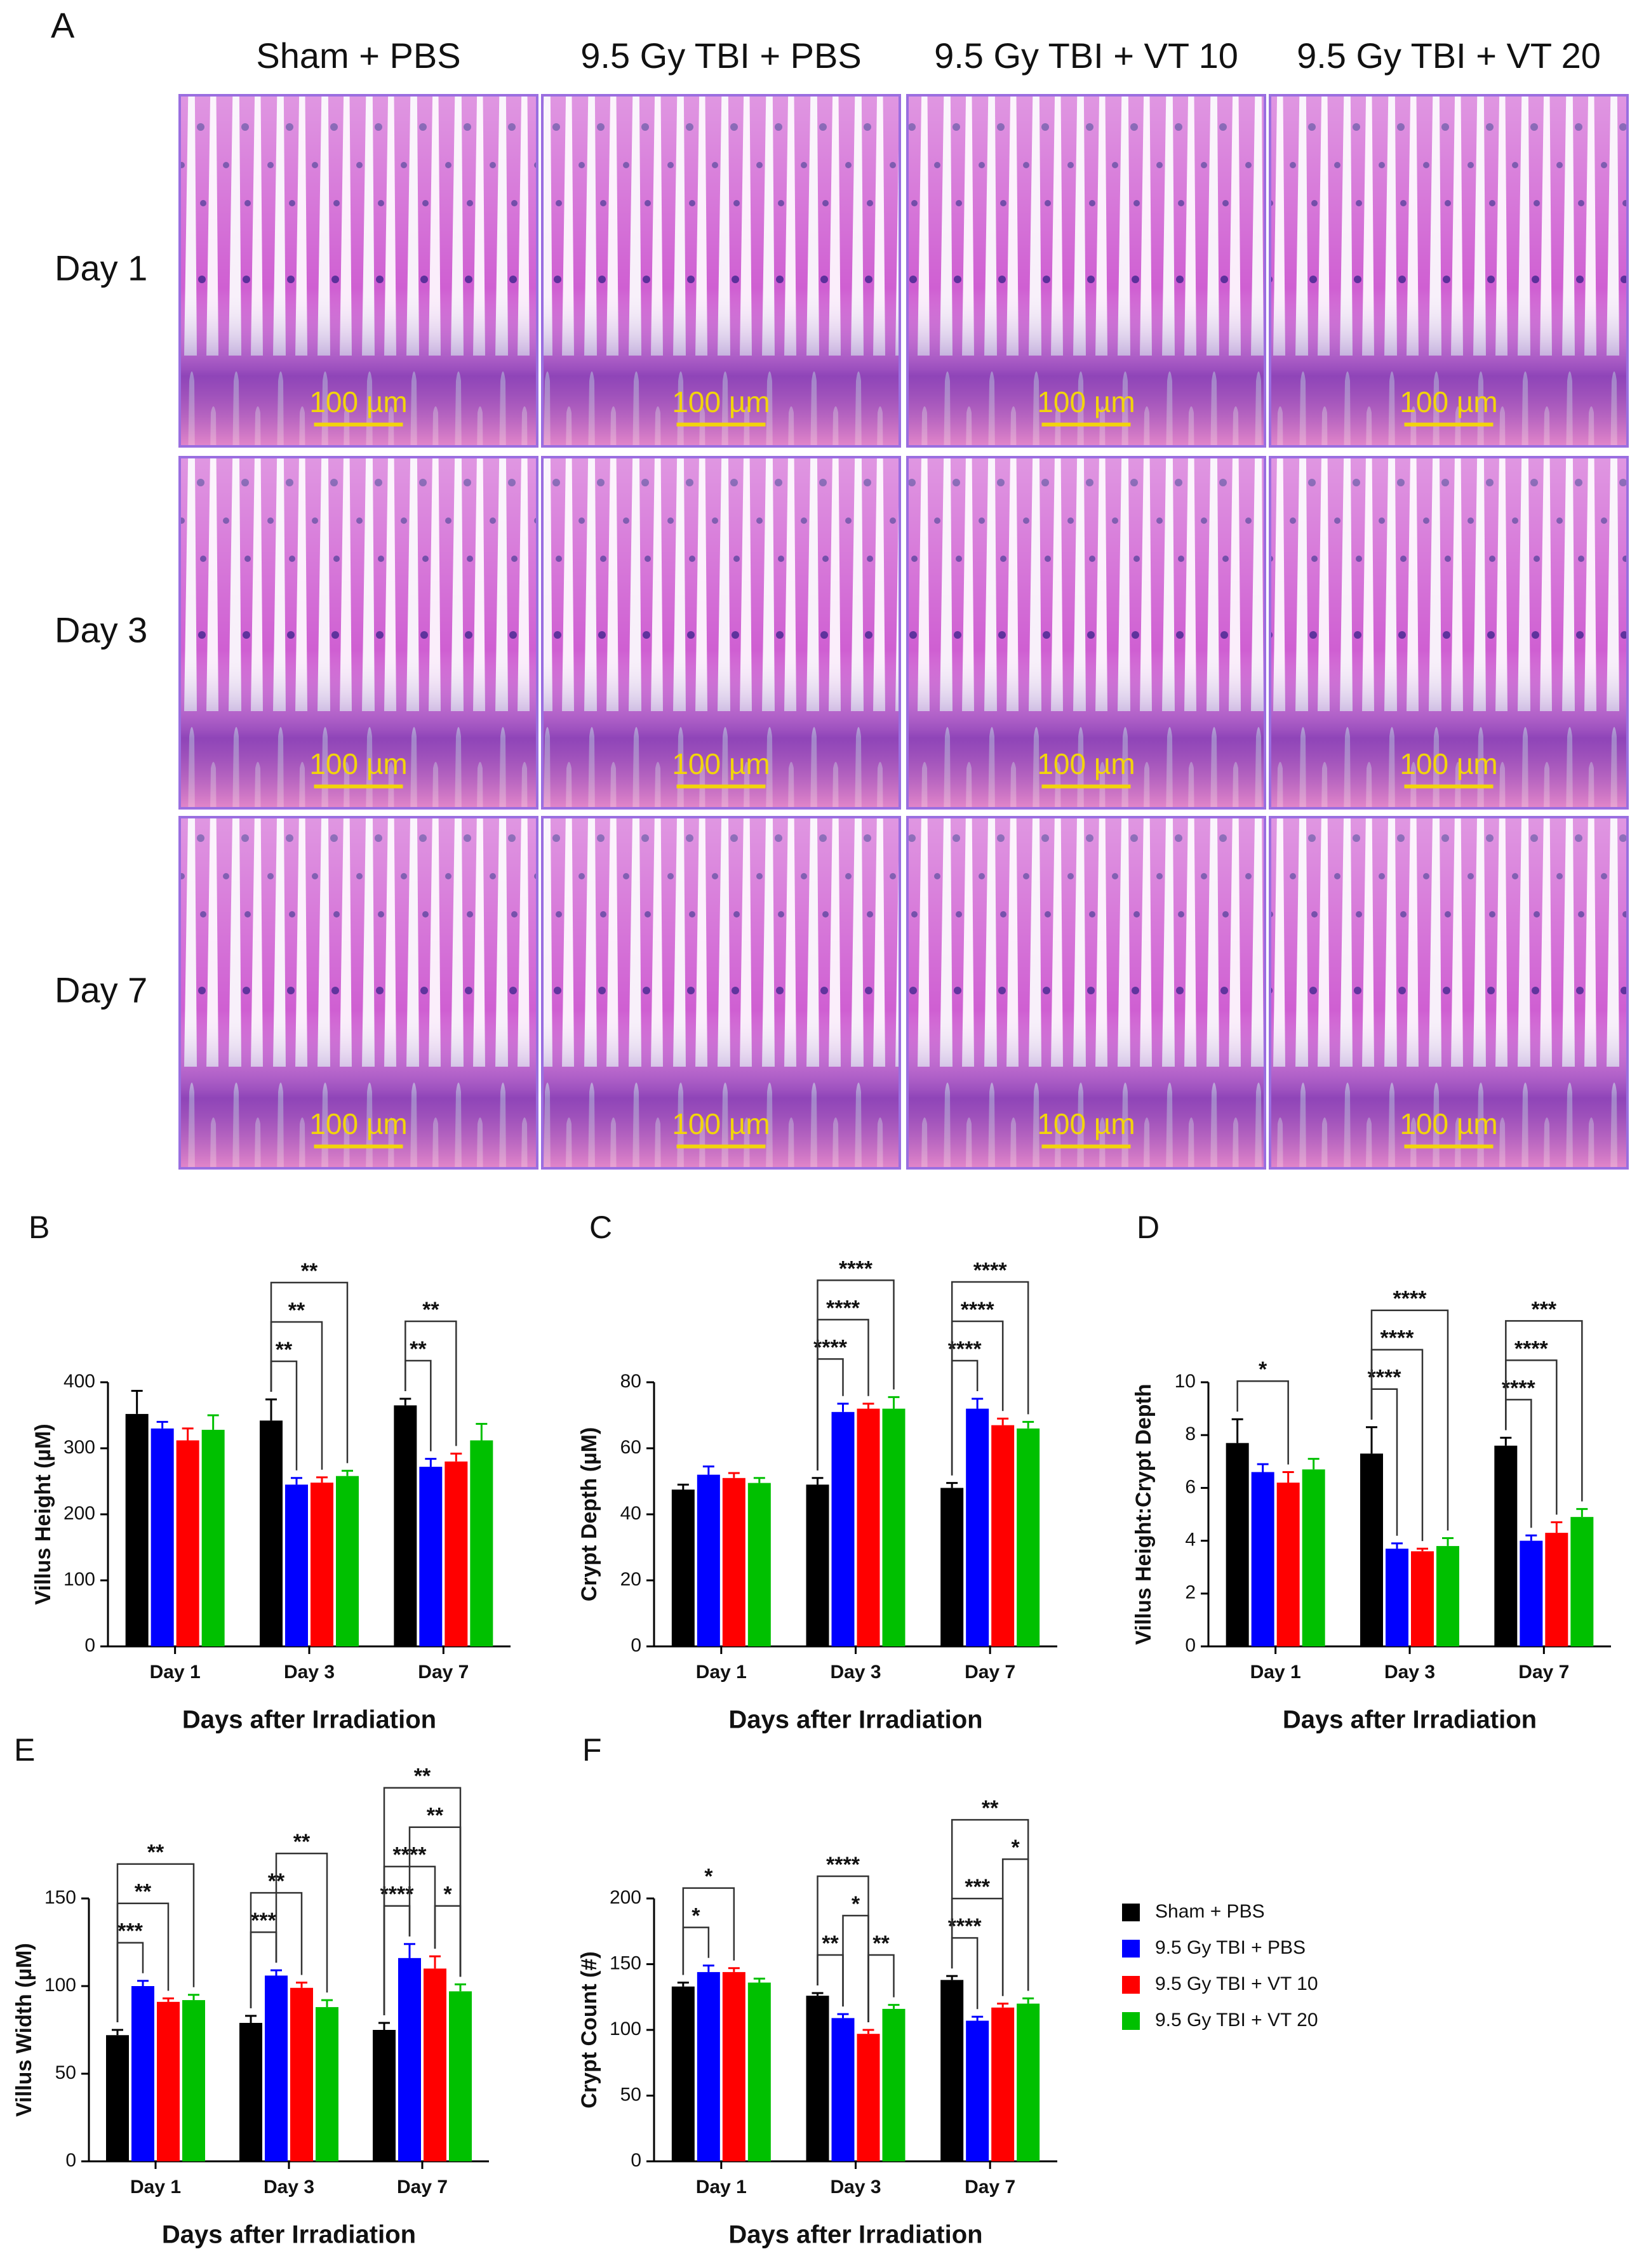 The height and width of the screenshot is (2268, 1651). I want to click on legend-label: 9.5 Gy TBI + VT 20, so click(1237, 2021).